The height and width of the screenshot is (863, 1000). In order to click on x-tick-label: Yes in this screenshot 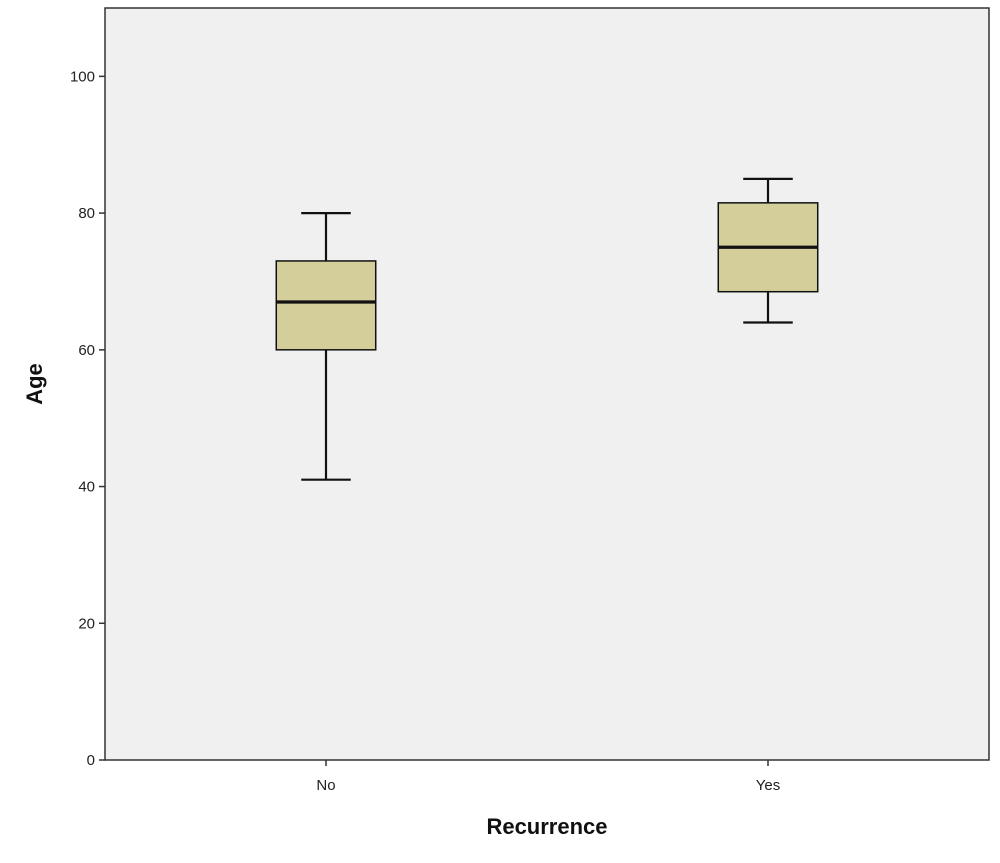, I will do `click(768, 785)`.